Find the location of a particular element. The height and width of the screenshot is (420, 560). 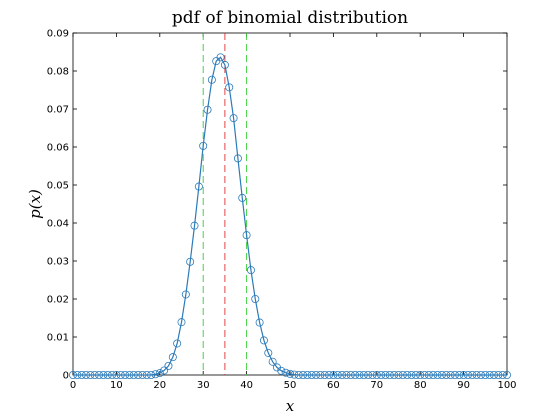

y-tick-label: 0.01 is located at coordinates (58, 338).